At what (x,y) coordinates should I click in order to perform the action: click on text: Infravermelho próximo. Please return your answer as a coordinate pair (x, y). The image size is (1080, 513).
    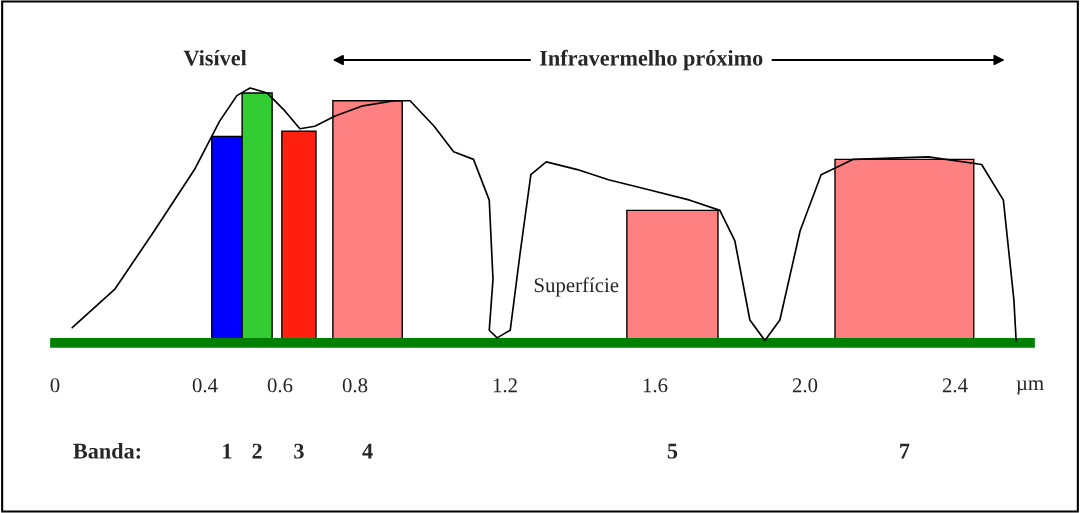
    Looking at the image, I should click on (651, 60).